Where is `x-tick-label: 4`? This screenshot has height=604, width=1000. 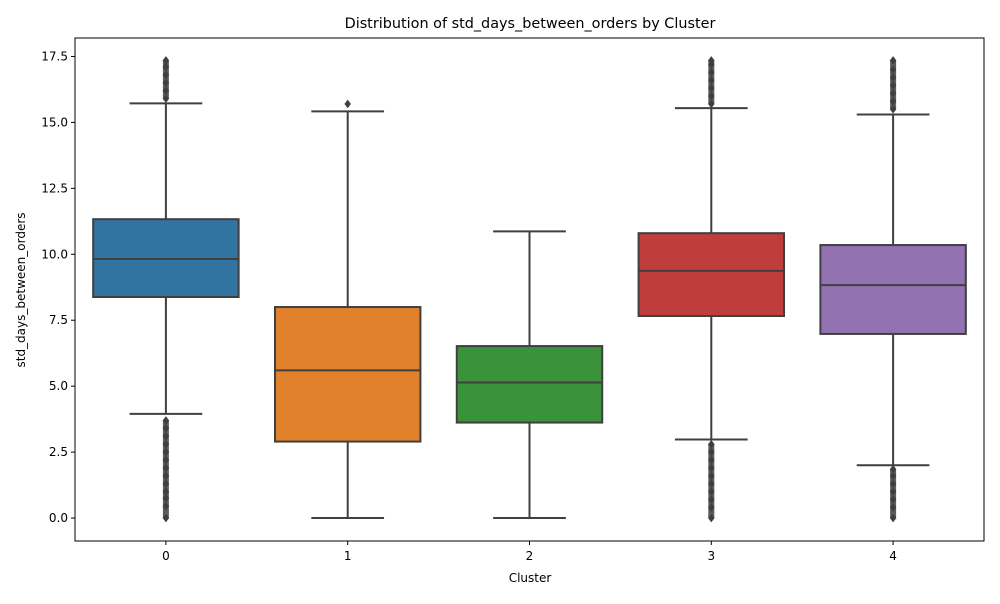 x-tick-label: 4 is located at coordinates (893, 556).